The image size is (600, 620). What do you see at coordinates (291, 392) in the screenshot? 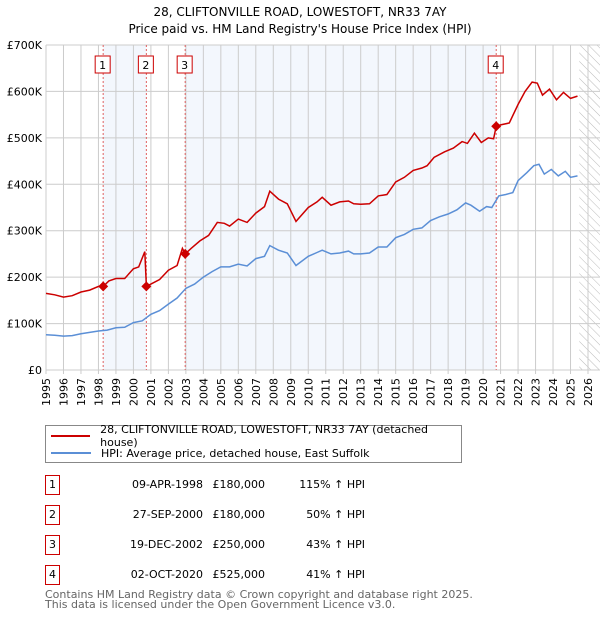
I see `x-tick-label: 2009` at bounding box center [291, 392].